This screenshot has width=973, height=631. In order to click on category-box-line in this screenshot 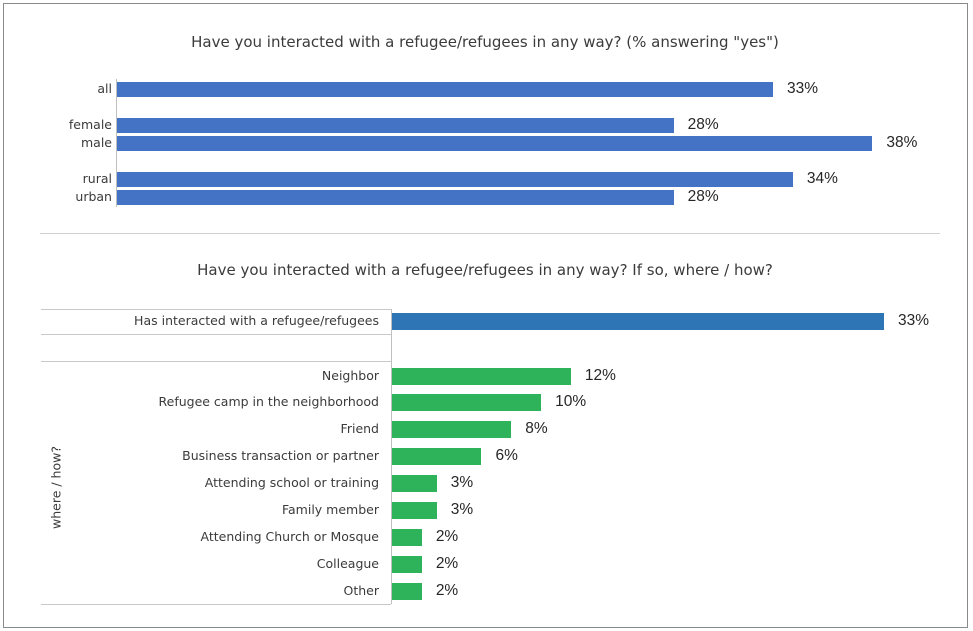, I will do `click(216, 334)`.